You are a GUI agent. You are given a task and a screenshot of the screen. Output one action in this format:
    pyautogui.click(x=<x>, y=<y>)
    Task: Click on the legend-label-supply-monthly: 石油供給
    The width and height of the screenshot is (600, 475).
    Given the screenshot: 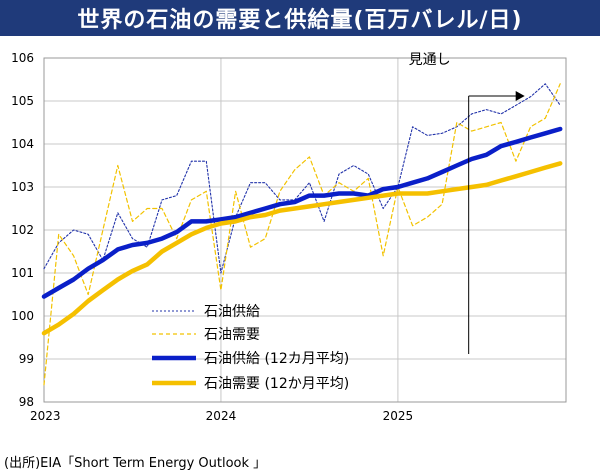 What is the action you would take?
    pyautogui.click(x=232, y=312)
    